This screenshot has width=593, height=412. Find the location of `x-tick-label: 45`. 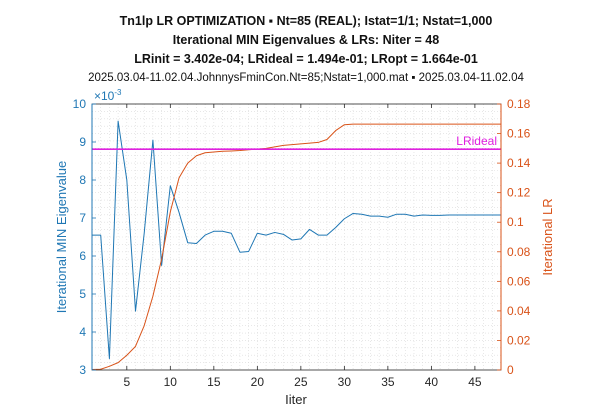

x-tick-label: 45 is located at coordinates (475, 382).